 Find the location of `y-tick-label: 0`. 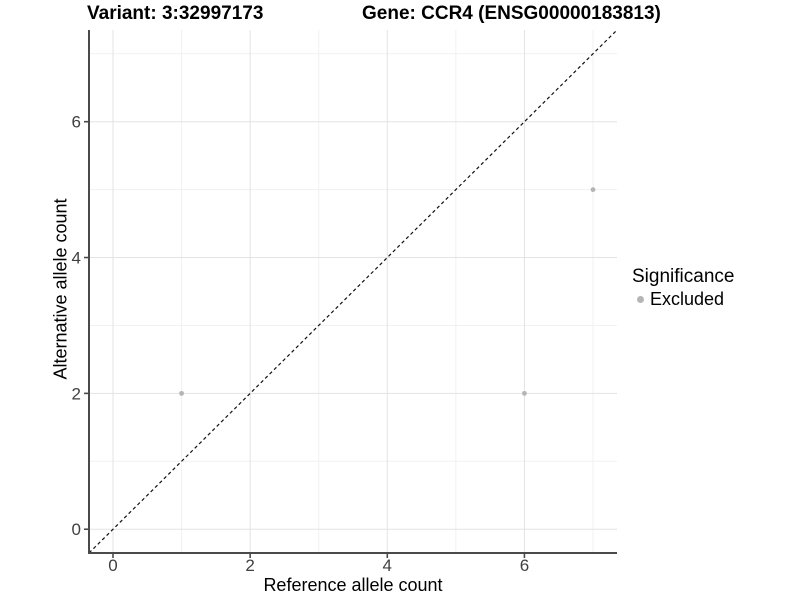

y-tick-label: 0 is located at coordinates (76, 529).